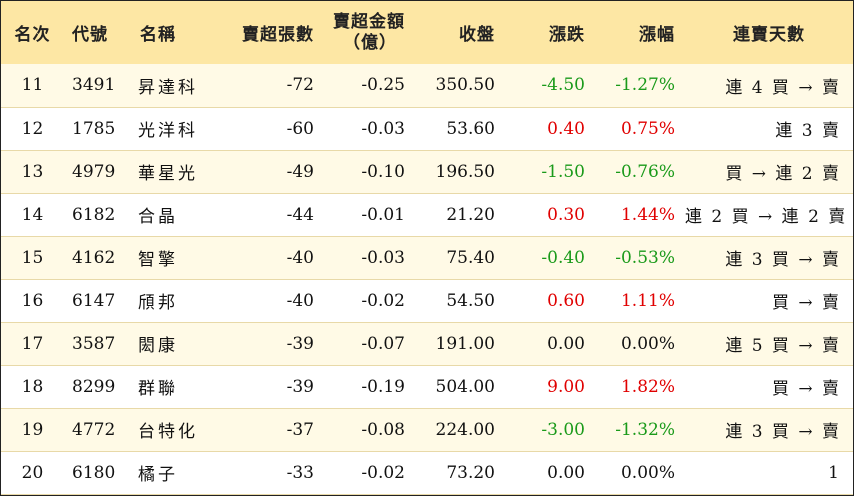 The height and width of the screenshot is (496, 854). Describe the element at coordinates (94, 429) in the screenshot. I see `cell-code: 4772` at that location.